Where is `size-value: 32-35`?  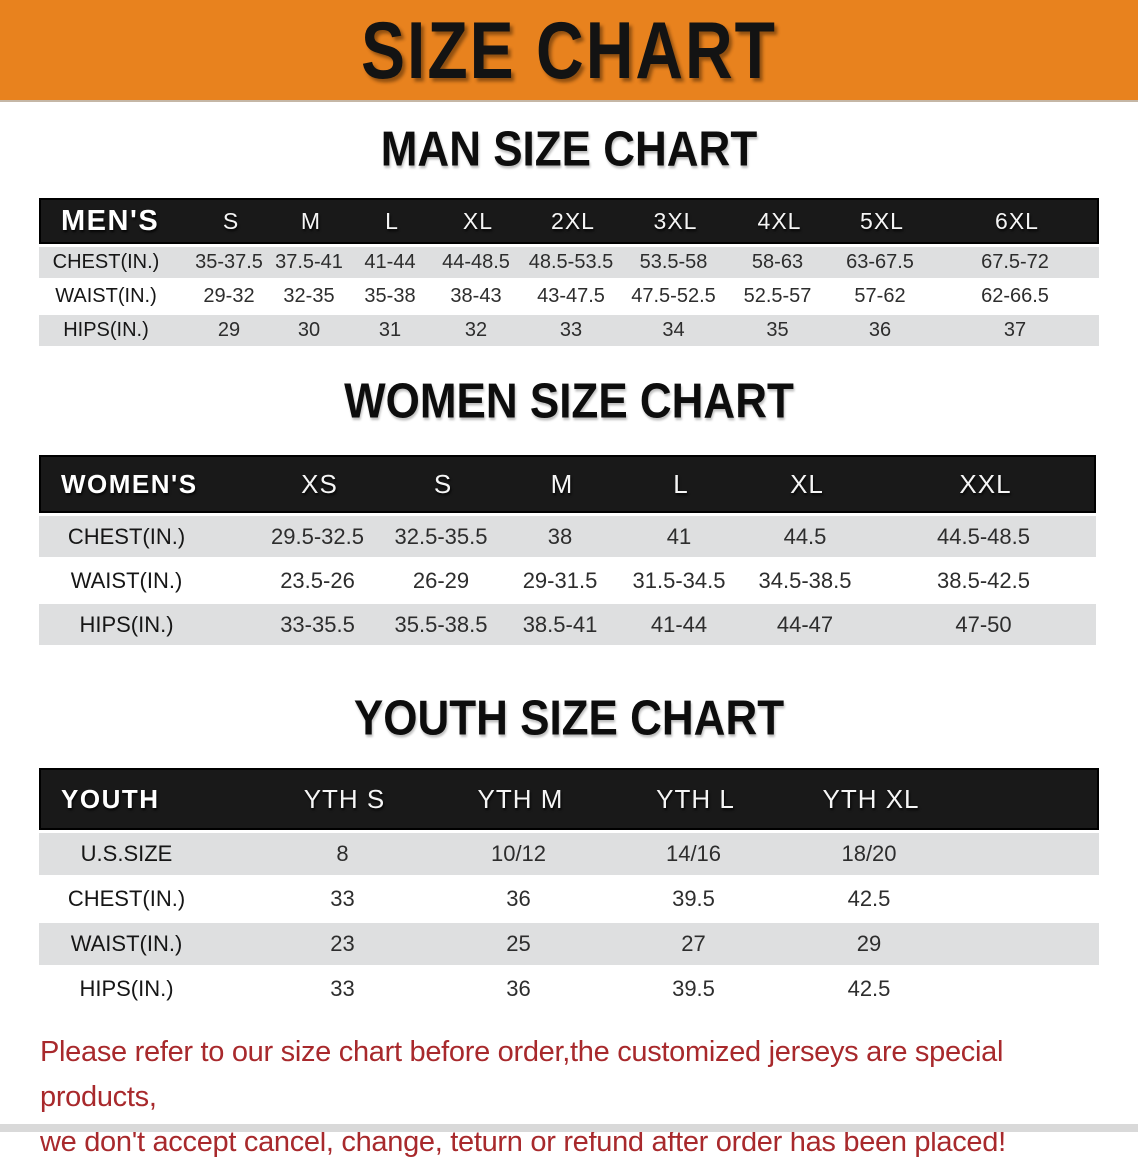
size-value: 32-35 is located at coordinates (309, 296).